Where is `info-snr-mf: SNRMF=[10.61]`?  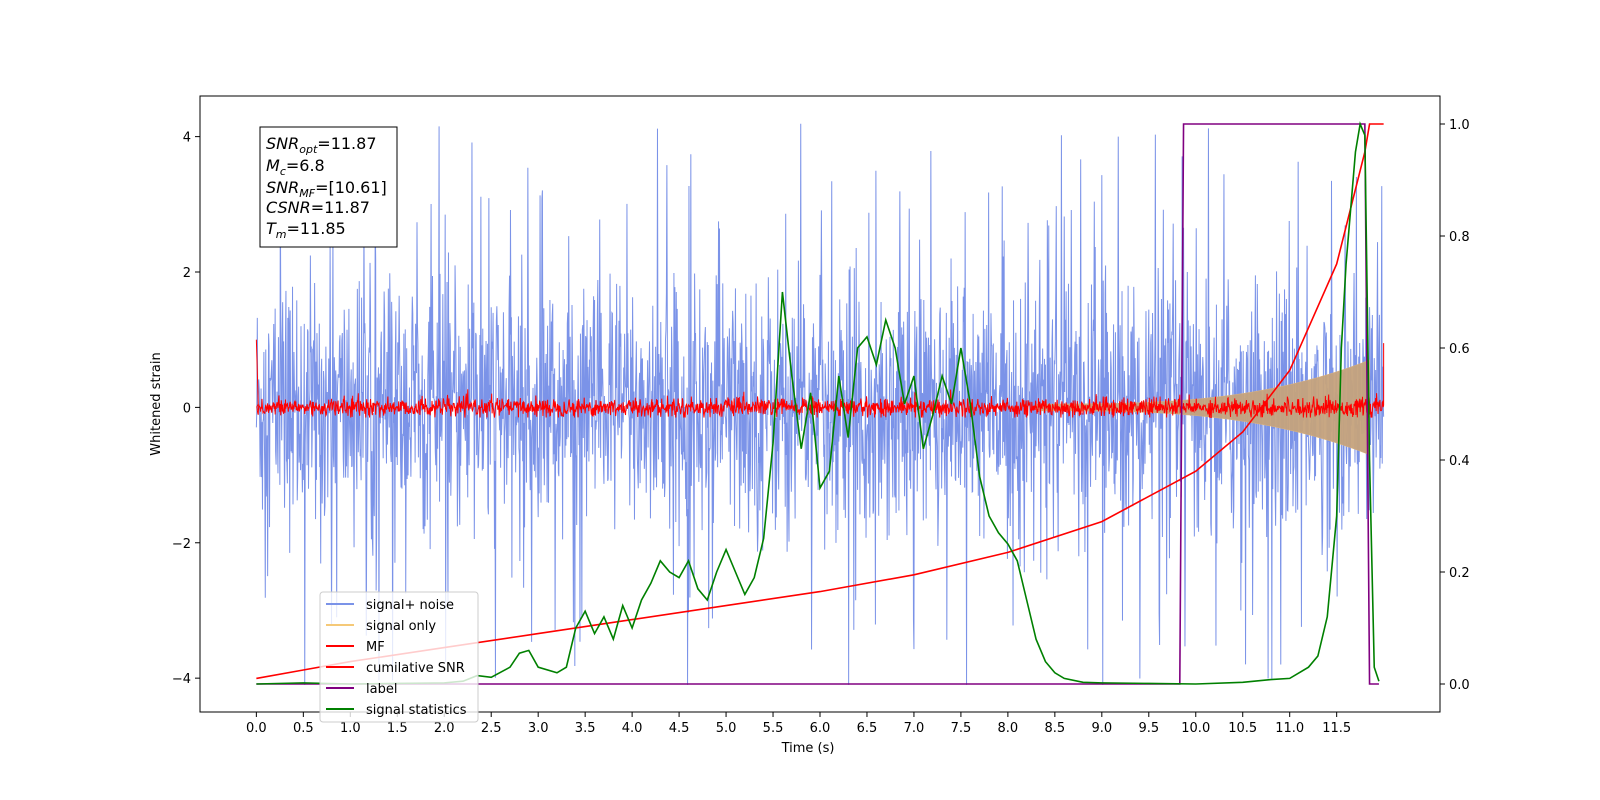 info-snr-mf: SNRMF=[10.61] is located at coordinates (326, 189).